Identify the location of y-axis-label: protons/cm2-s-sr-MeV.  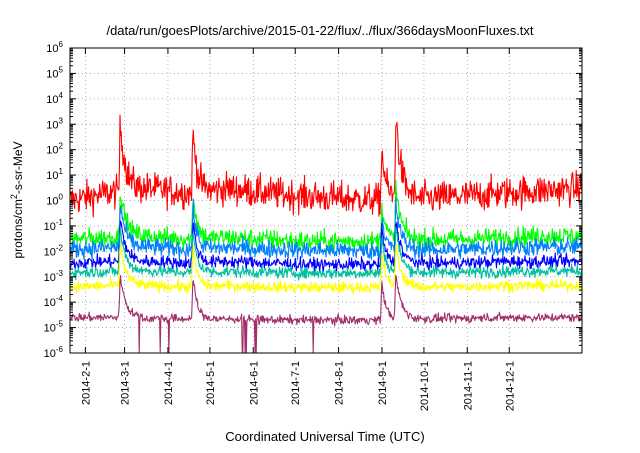
(17, 199).